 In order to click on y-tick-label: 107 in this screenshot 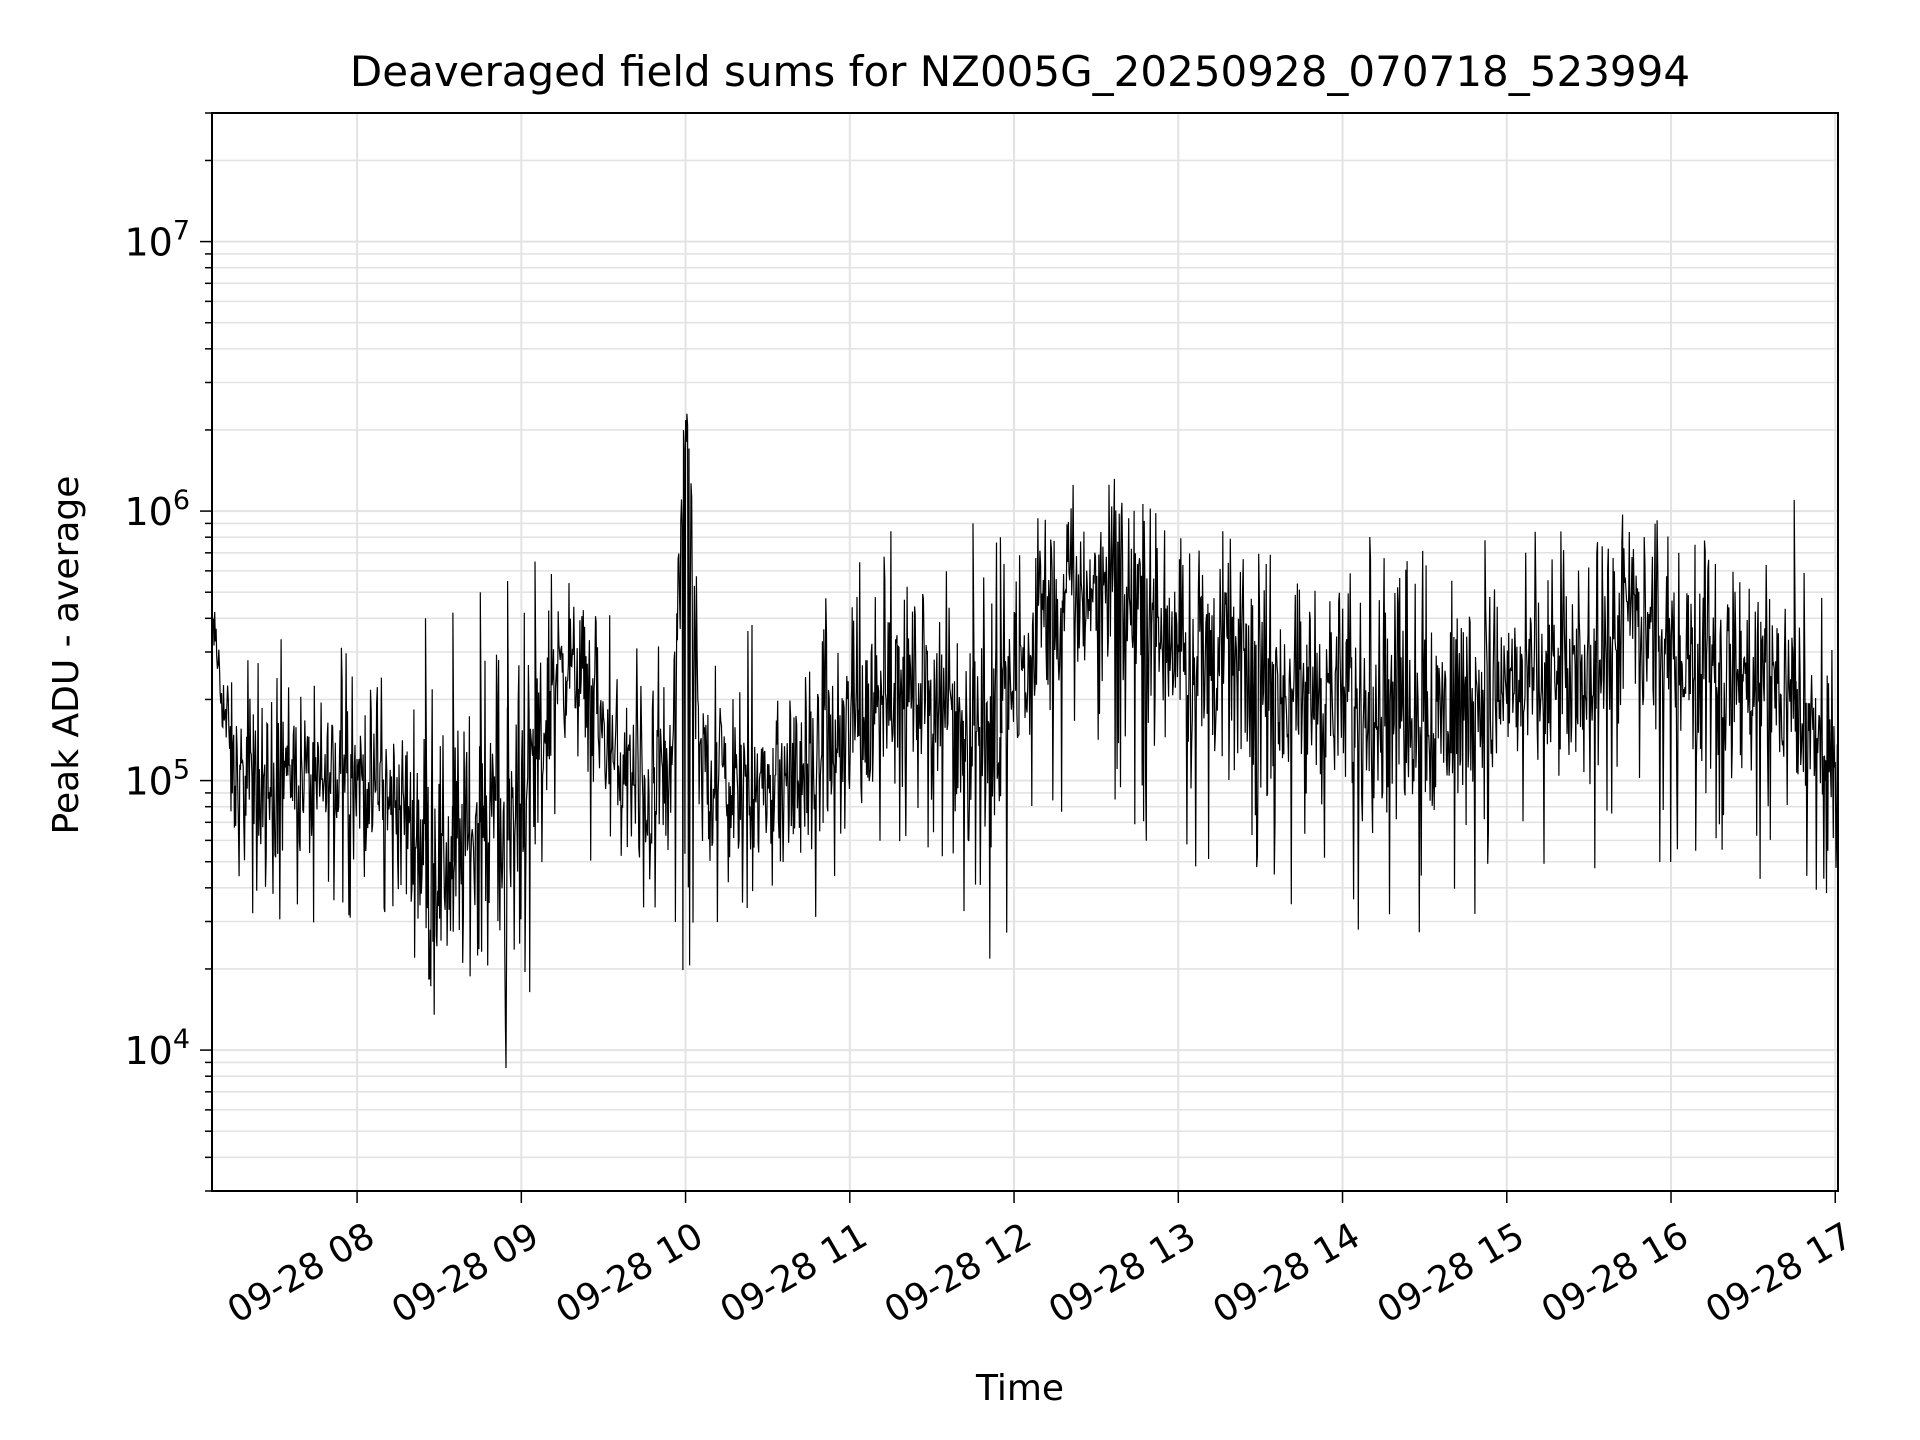, I will do `click(157, 240)`.